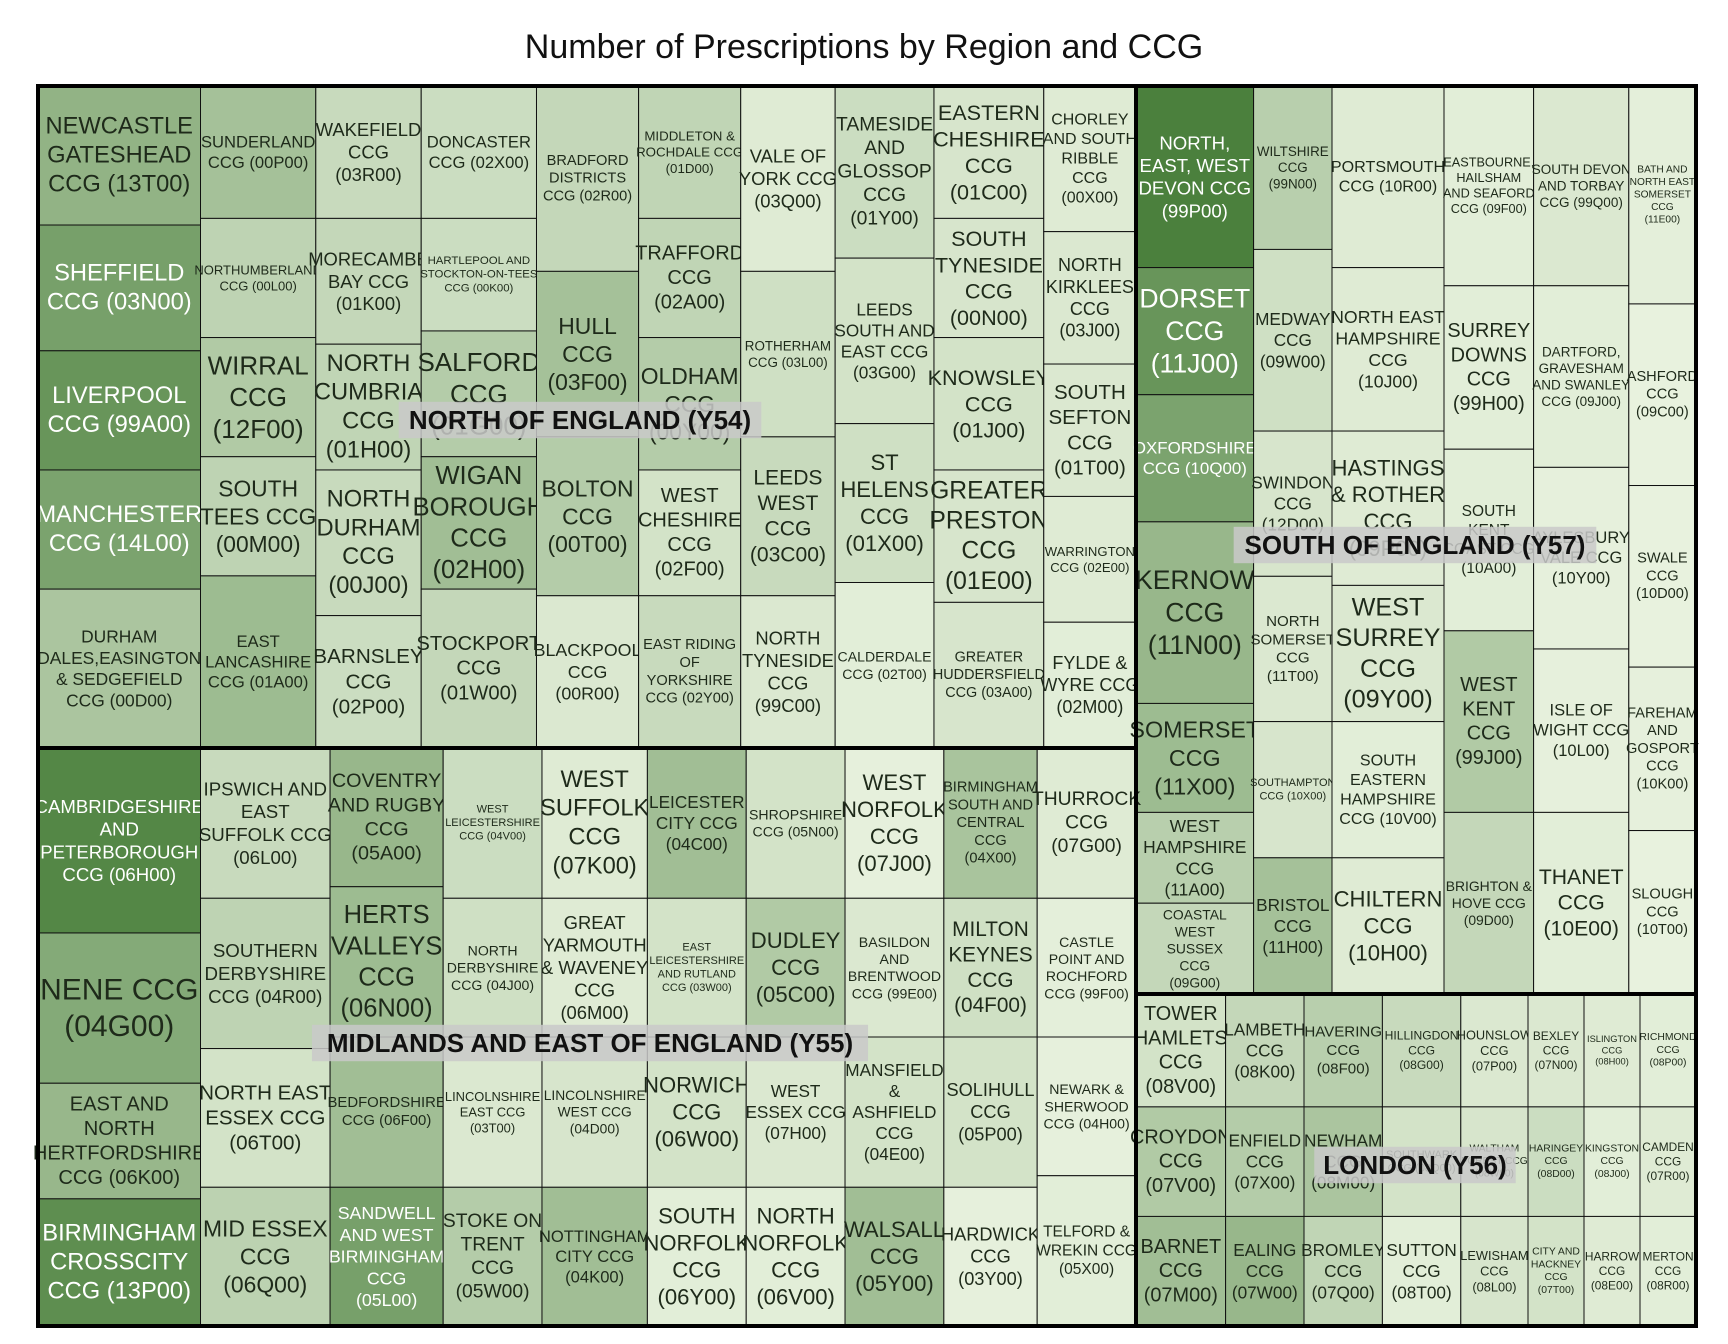  Describe the element at coordinates (1194, 188) in the screenshot. I see `tile-label: DEVON CCG` at that location.